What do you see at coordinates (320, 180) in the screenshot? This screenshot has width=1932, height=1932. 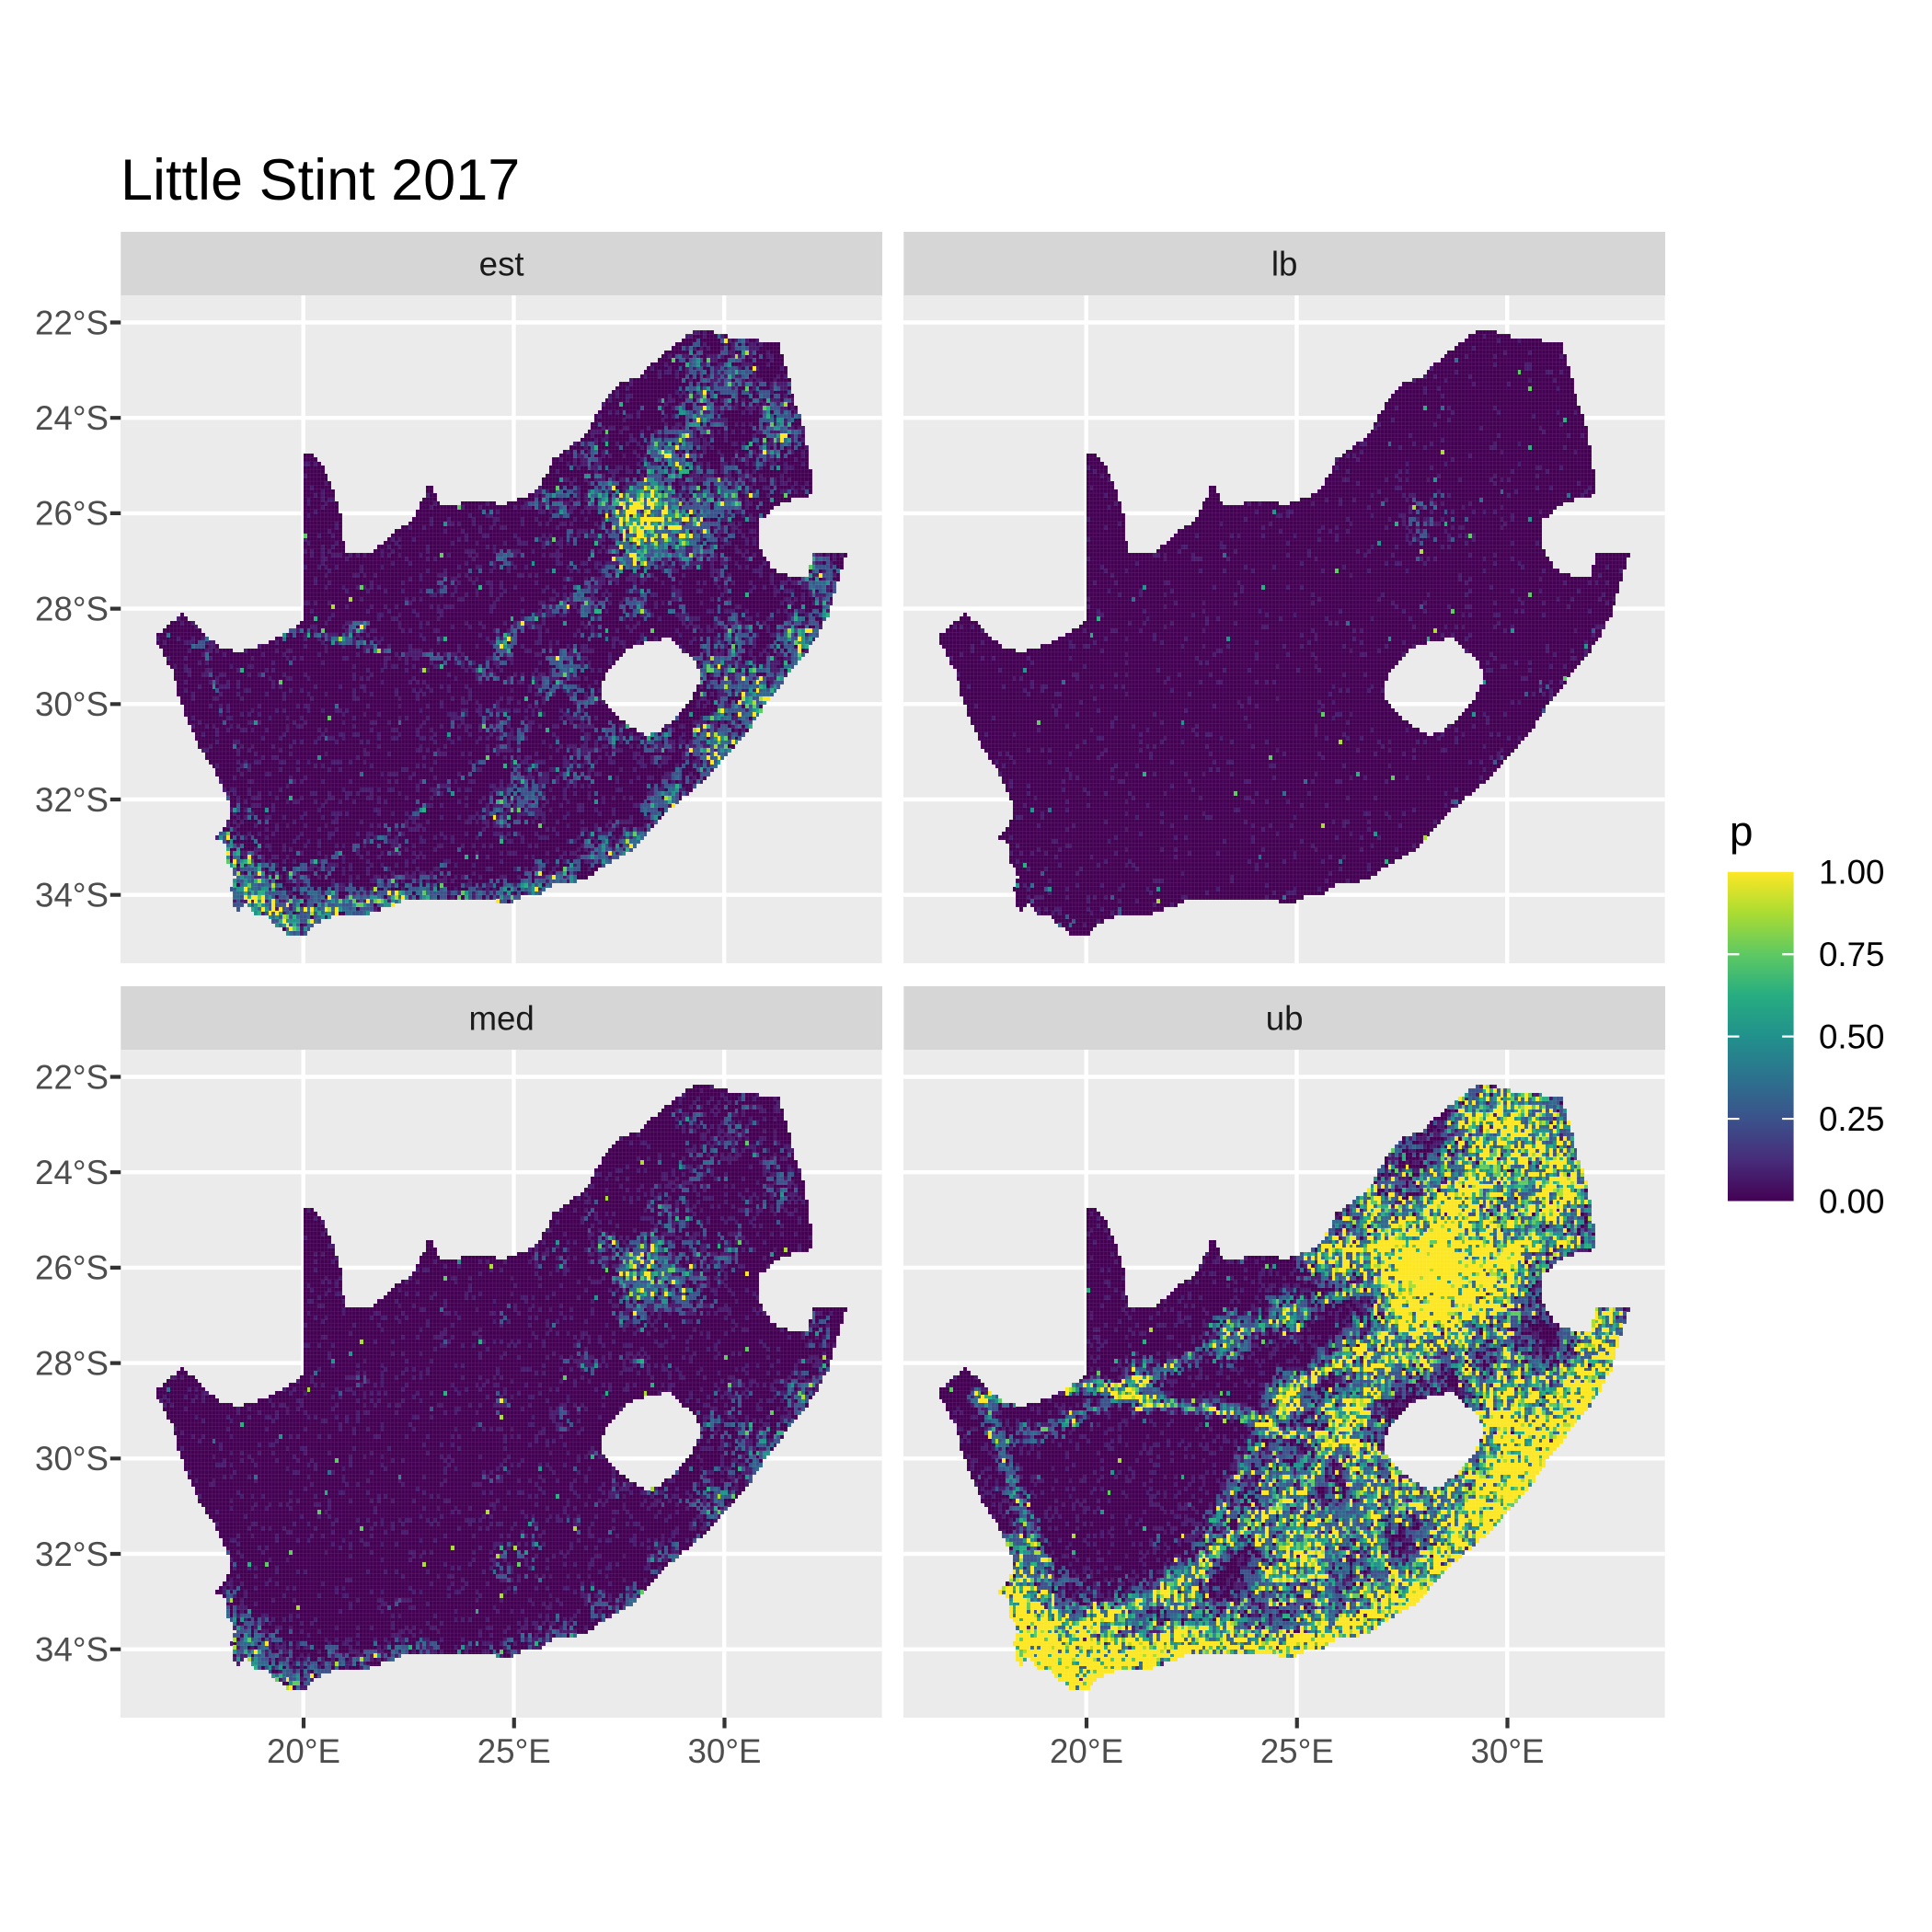 I see `svg-text: Little Stint 2017` at bounding box center [320, 180].